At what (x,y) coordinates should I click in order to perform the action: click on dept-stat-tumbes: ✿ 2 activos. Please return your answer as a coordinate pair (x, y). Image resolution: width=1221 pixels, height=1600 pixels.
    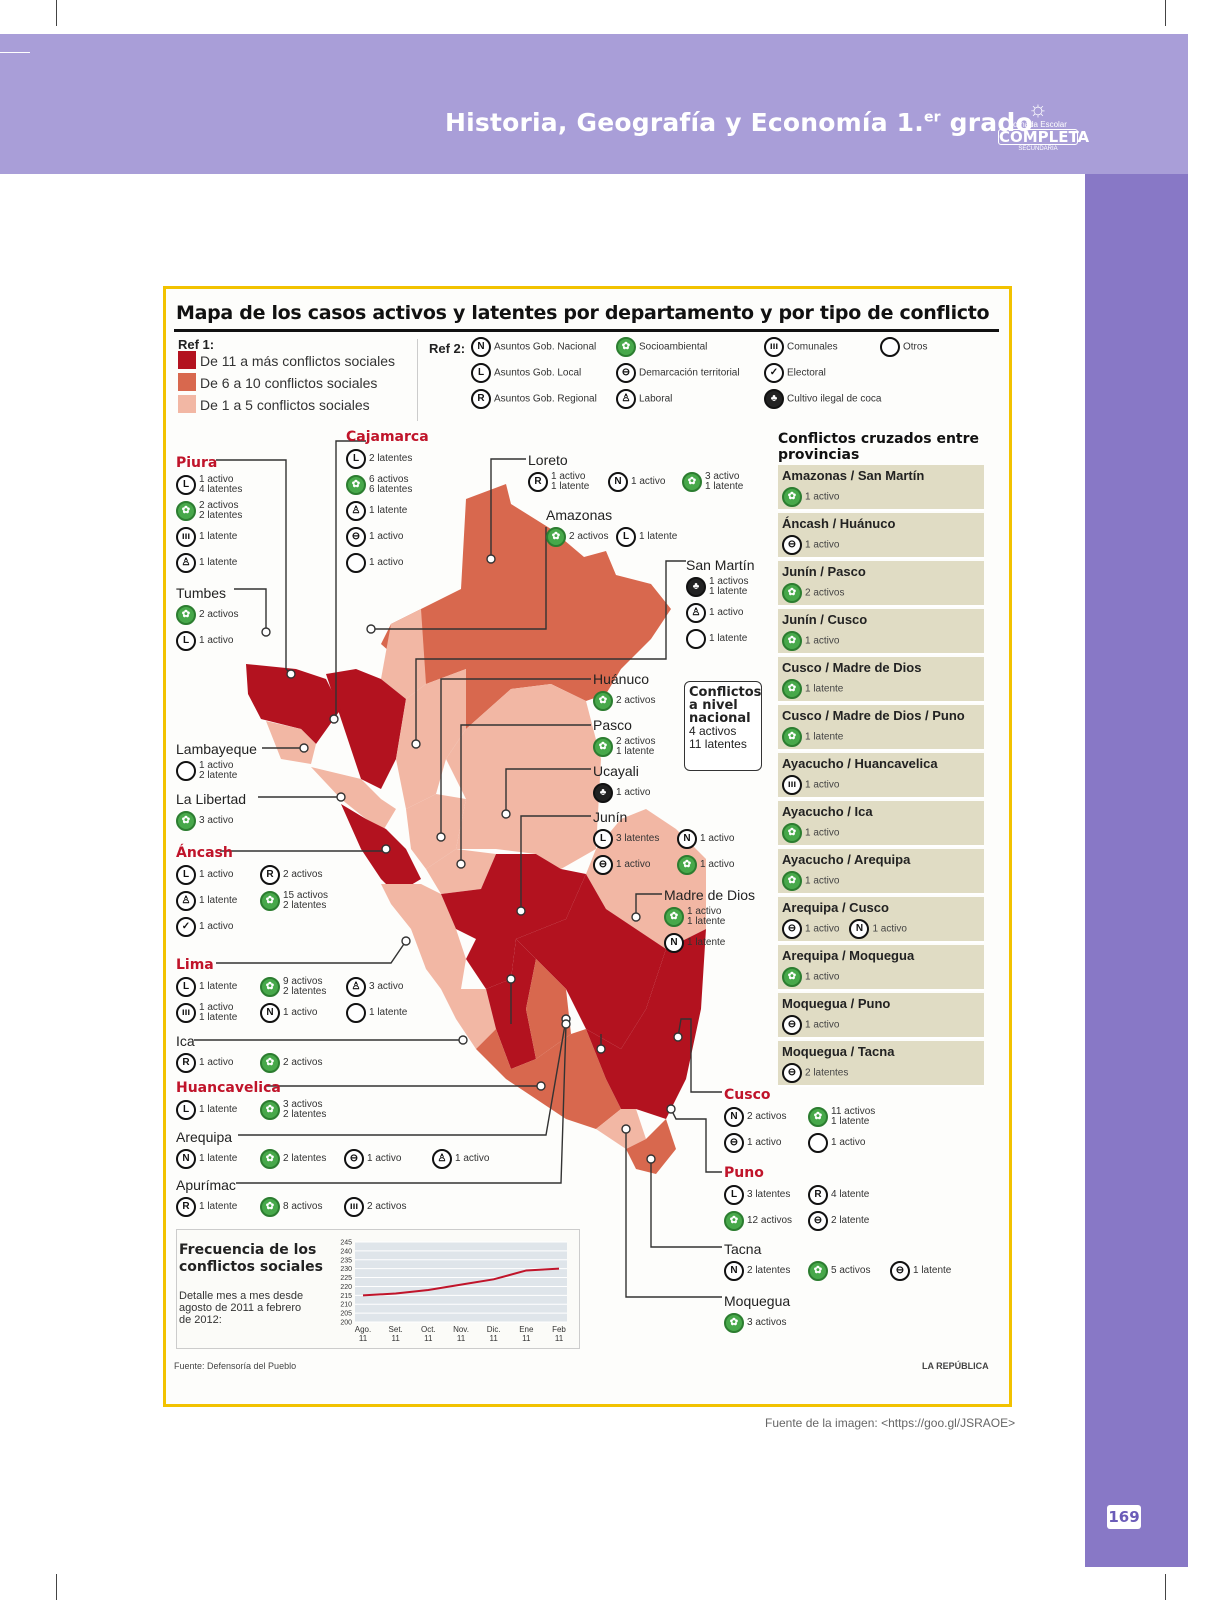
    Looking at the image, I should click on (207, 615).